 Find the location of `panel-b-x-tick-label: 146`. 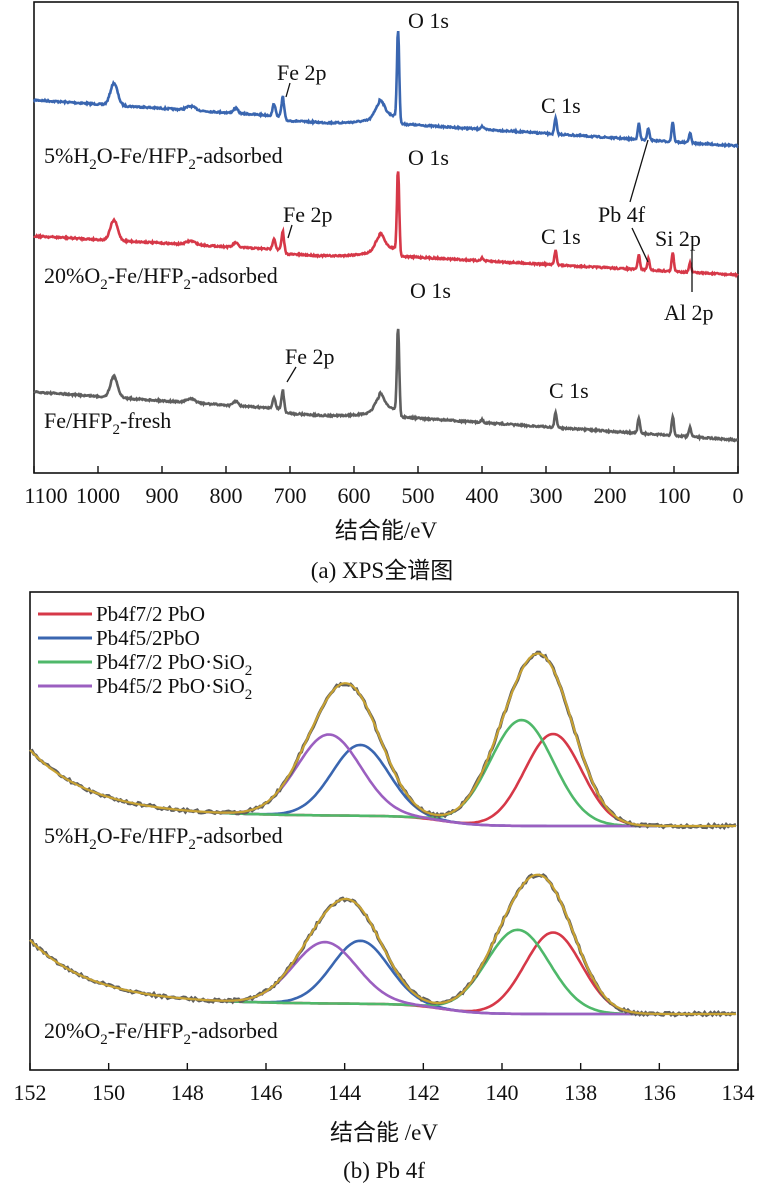

panel-b-x-tick-label: 146 is located at coordinates (266, 1092).